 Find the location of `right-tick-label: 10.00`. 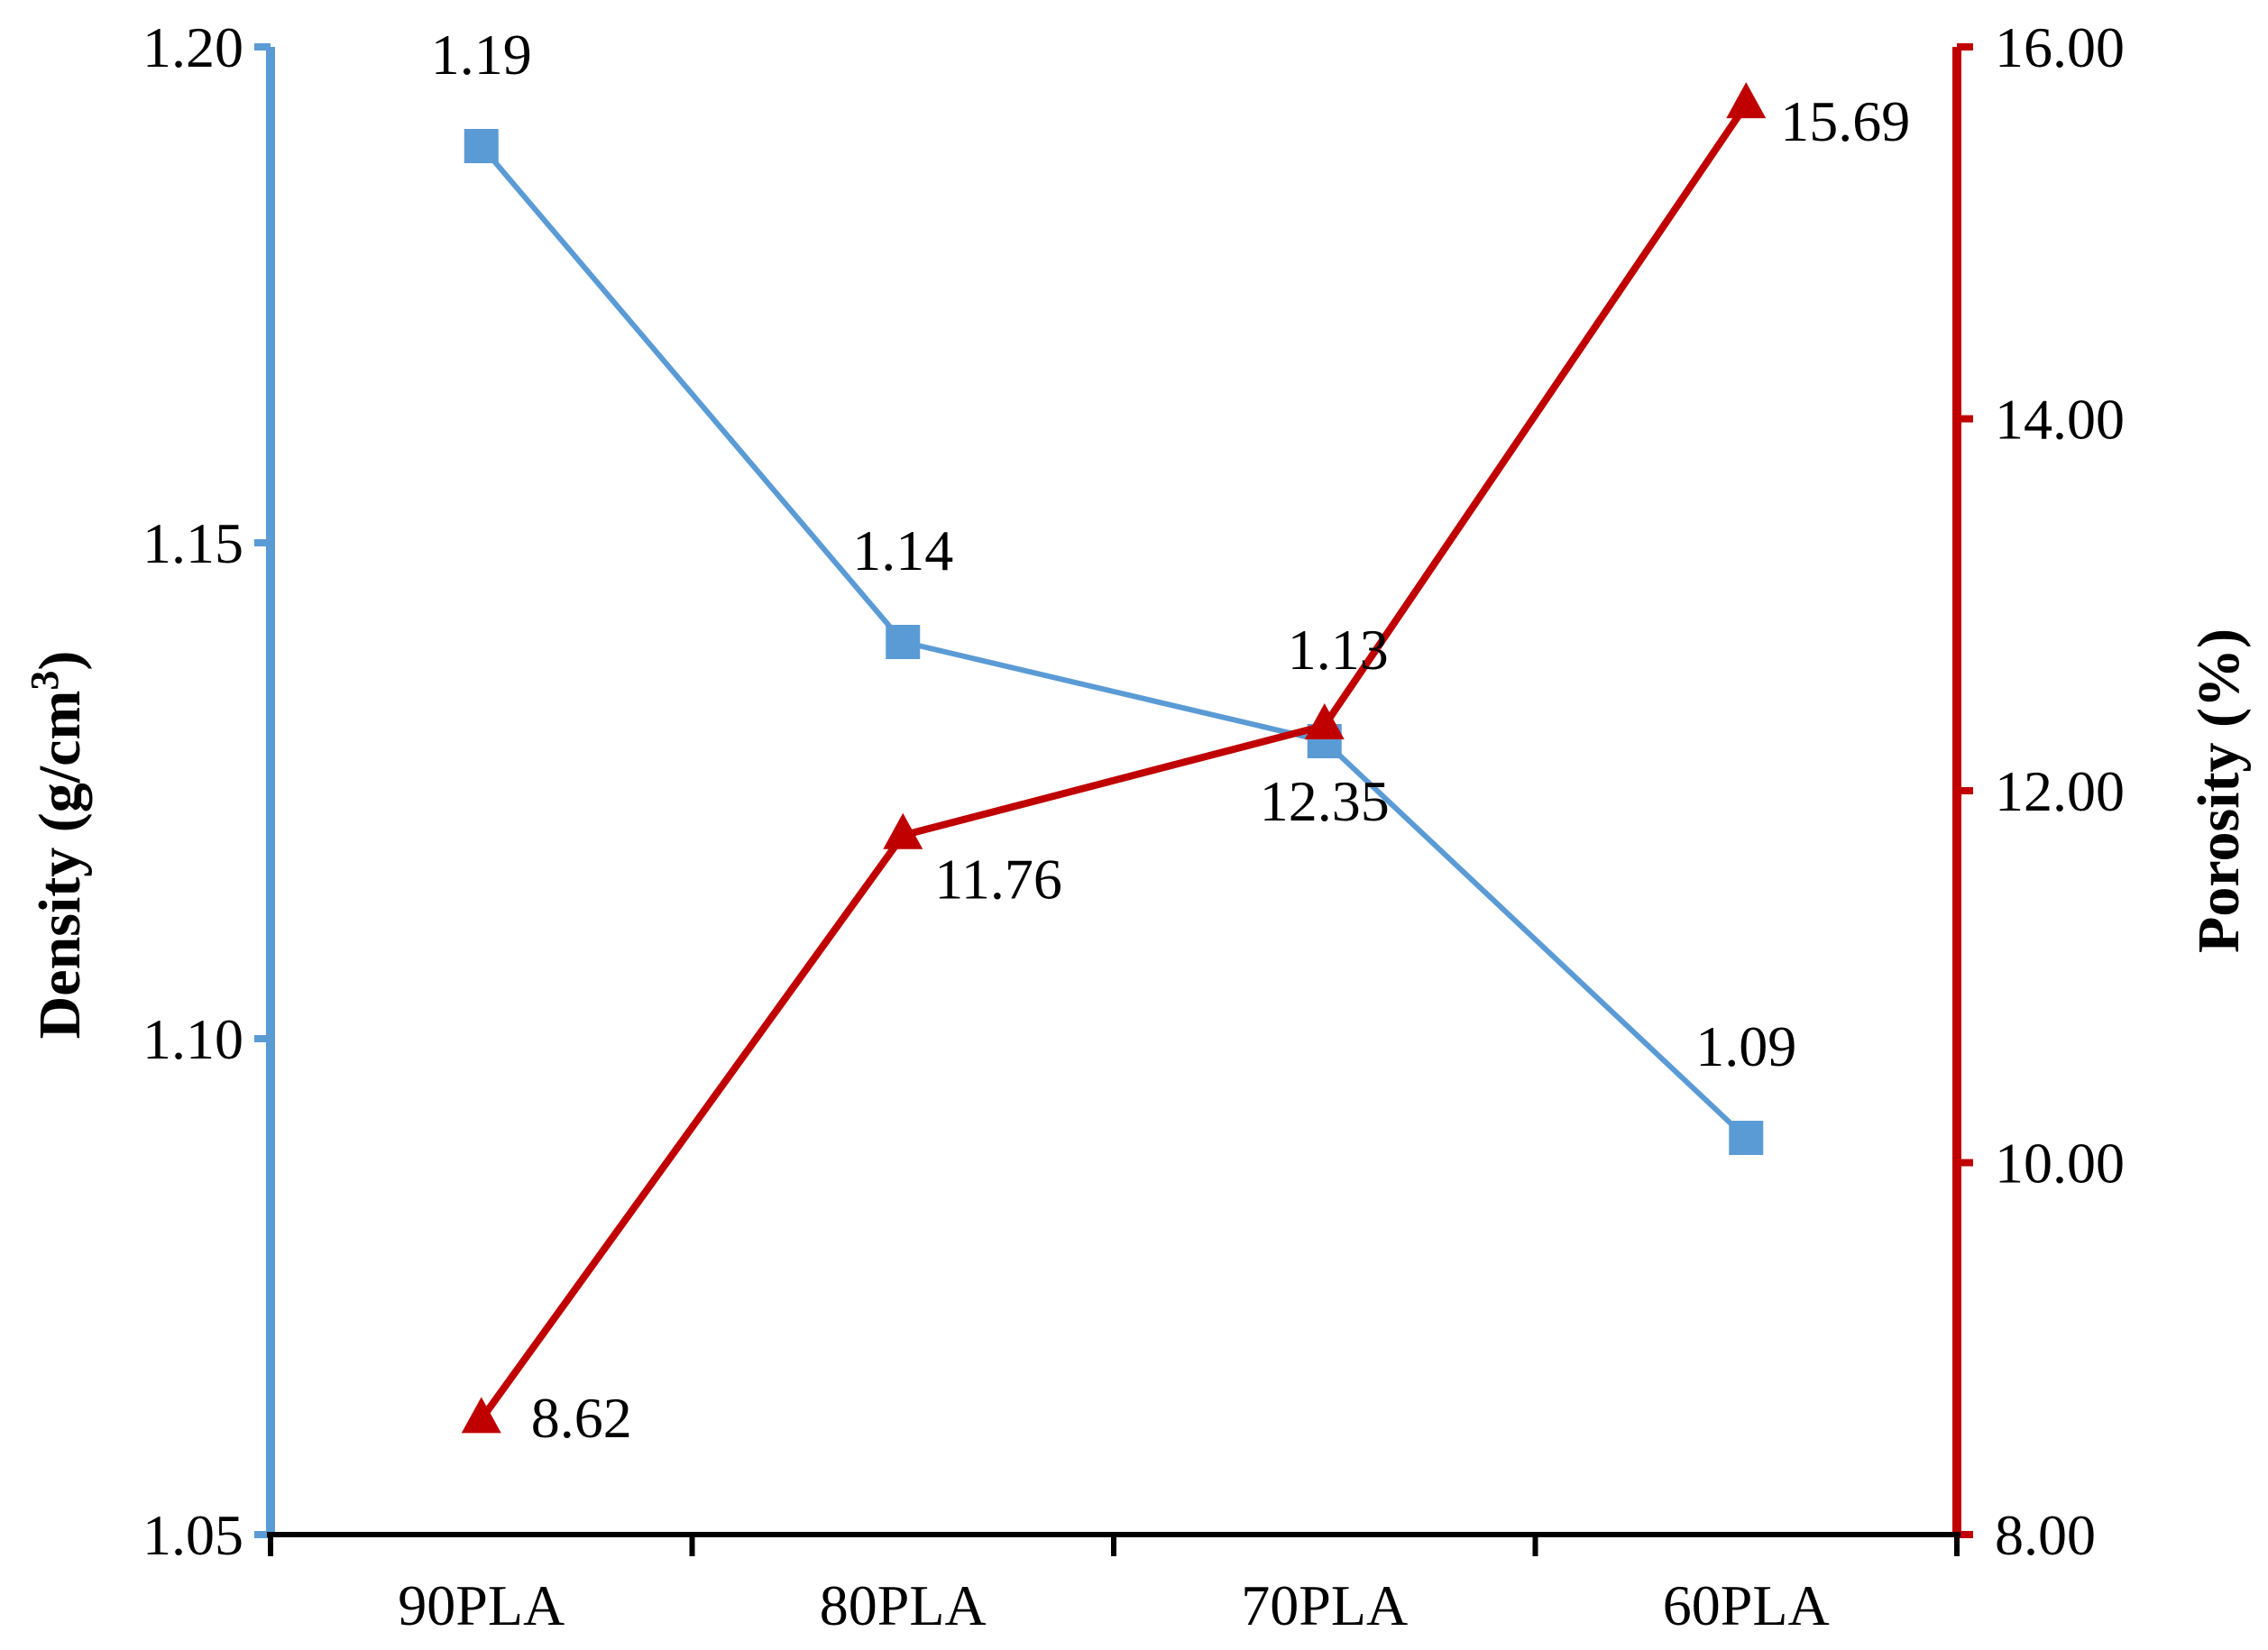

right-tick-label: 10.00 is located at coordinates (2060, 1164).